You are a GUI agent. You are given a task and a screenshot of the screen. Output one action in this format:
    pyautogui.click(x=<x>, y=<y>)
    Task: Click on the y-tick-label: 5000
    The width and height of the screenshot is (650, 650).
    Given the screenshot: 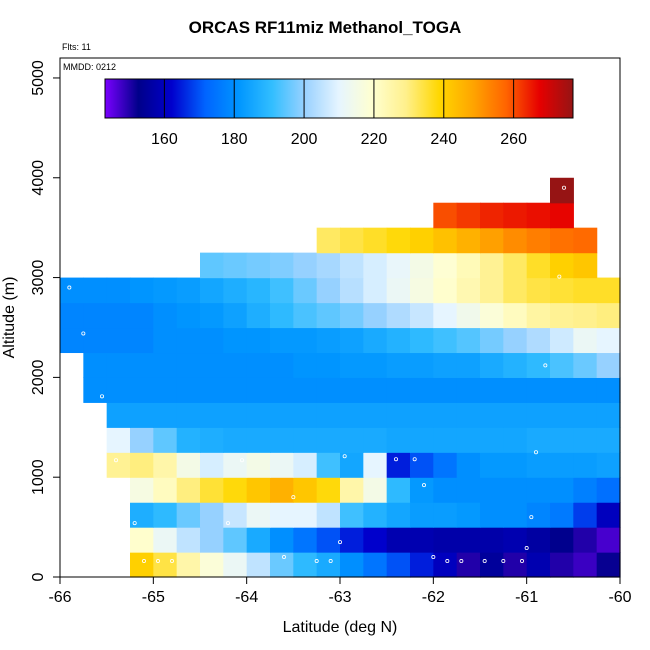 What is the action you would take?
    pyautogui.click(x=38, y=78)
    